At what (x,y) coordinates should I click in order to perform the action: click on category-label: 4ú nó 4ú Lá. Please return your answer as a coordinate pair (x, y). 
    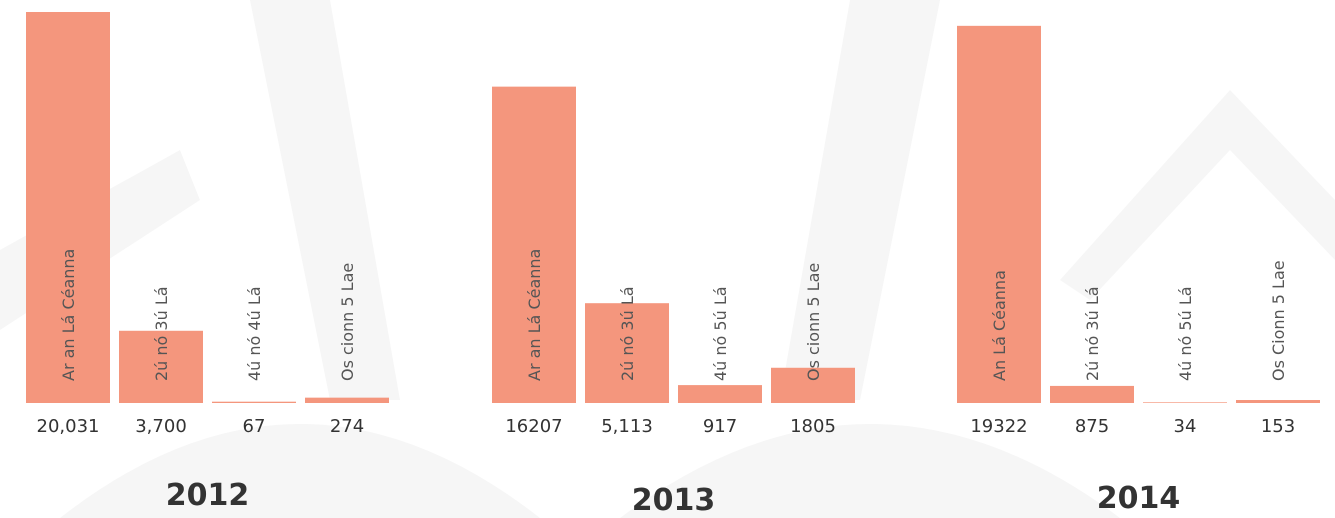
    Looking at the image, I should click on (254, 333).